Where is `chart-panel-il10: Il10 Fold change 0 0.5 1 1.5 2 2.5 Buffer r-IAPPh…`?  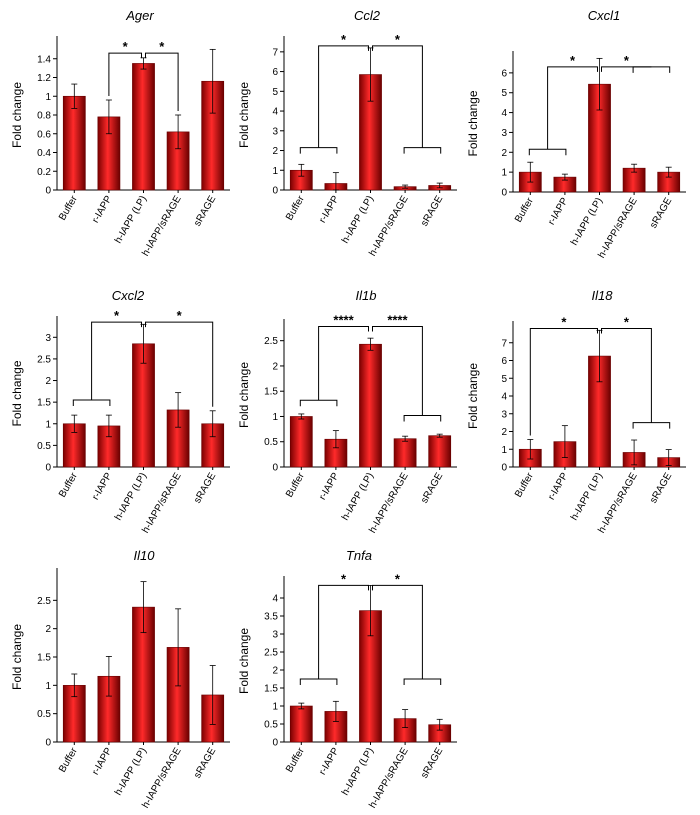
chart-panel-il10: Il10 Fold change 0 0.5 1 1.5 2 2.5 Buffer r-IAPPh… is located at coordinates (120, 679).